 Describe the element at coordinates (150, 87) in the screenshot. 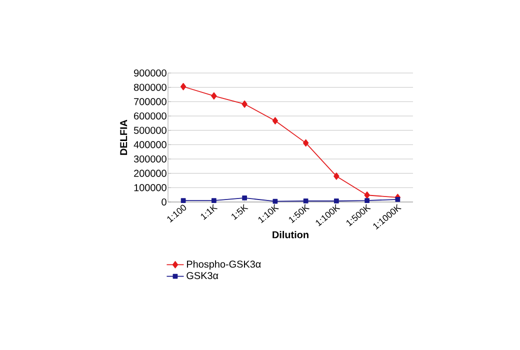

I see `y-tick-label: 800000` at that location.